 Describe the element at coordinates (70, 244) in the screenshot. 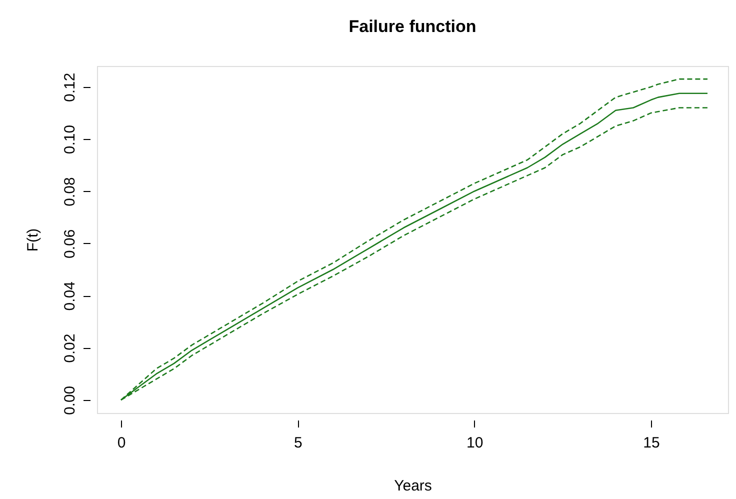

I see `y-tick-label: 0.06` at that location.